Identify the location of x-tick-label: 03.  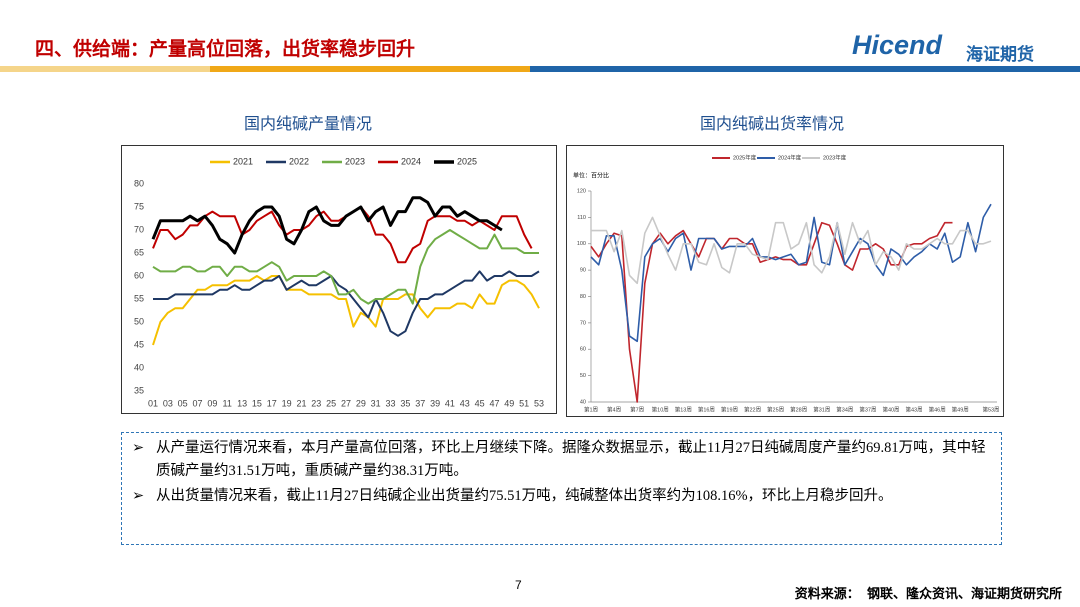
(168, 403).